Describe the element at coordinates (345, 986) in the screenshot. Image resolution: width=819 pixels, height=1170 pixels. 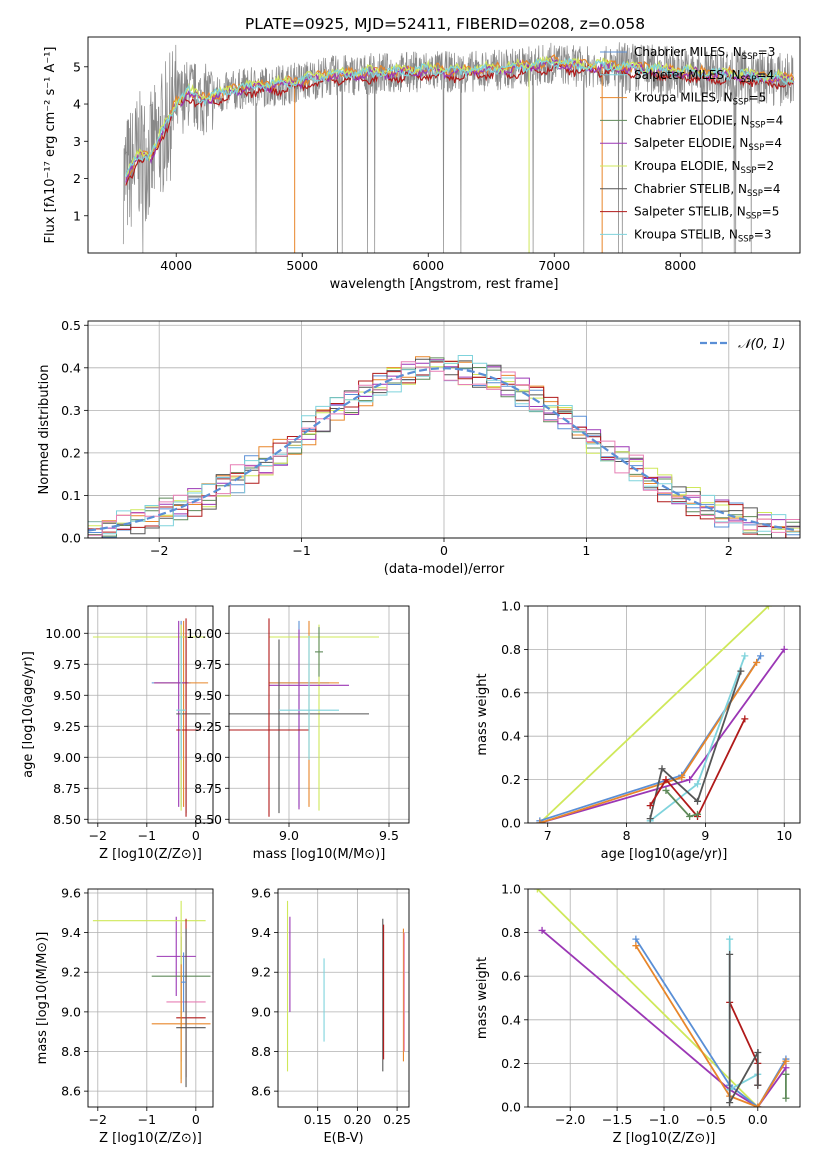
I see `mass_vs_ebv-plot-area` at that location.